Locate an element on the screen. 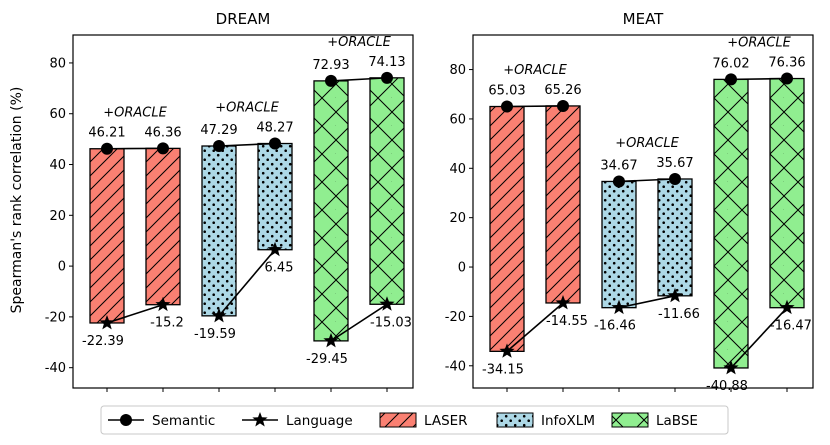  legend: Semantic Language LASER InfoXLM LaBSE is located at coordinates (414, 420).